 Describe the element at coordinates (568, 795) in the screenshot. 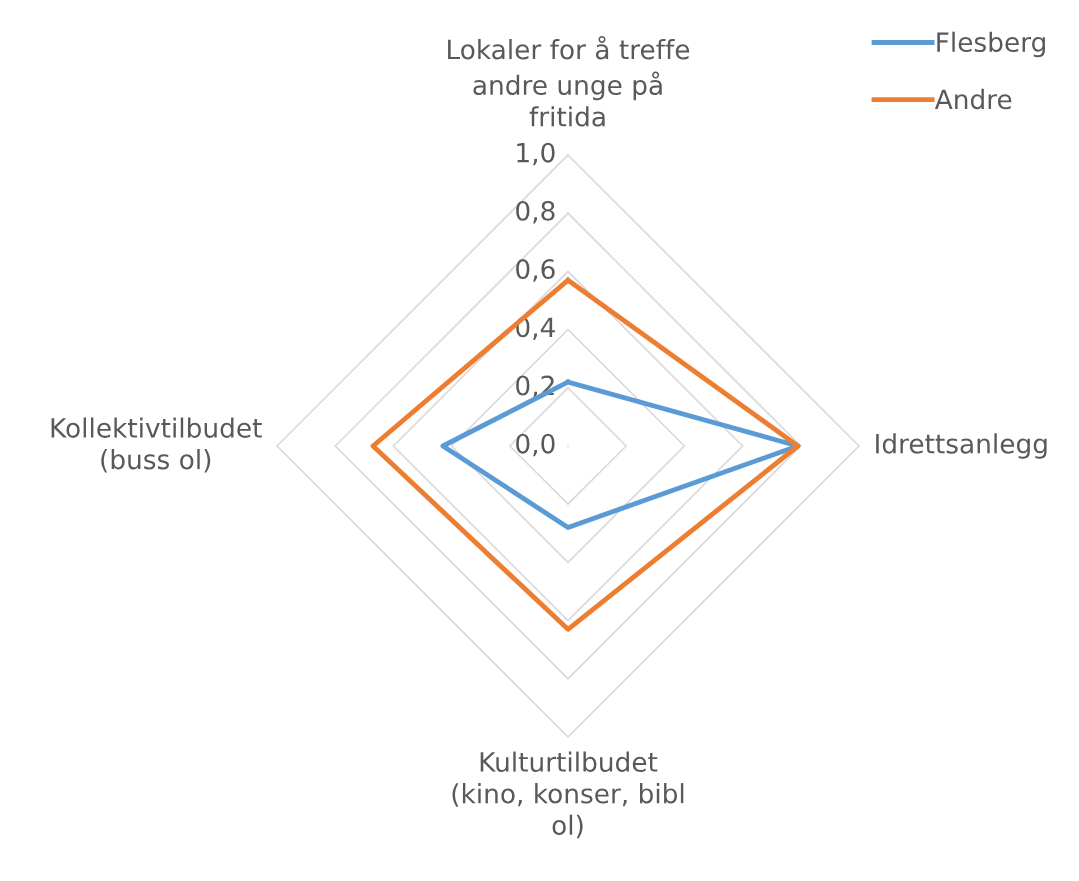

I see `spoke-label: Kulturtilbudet (kino, konser, bibl ol)` at that location.